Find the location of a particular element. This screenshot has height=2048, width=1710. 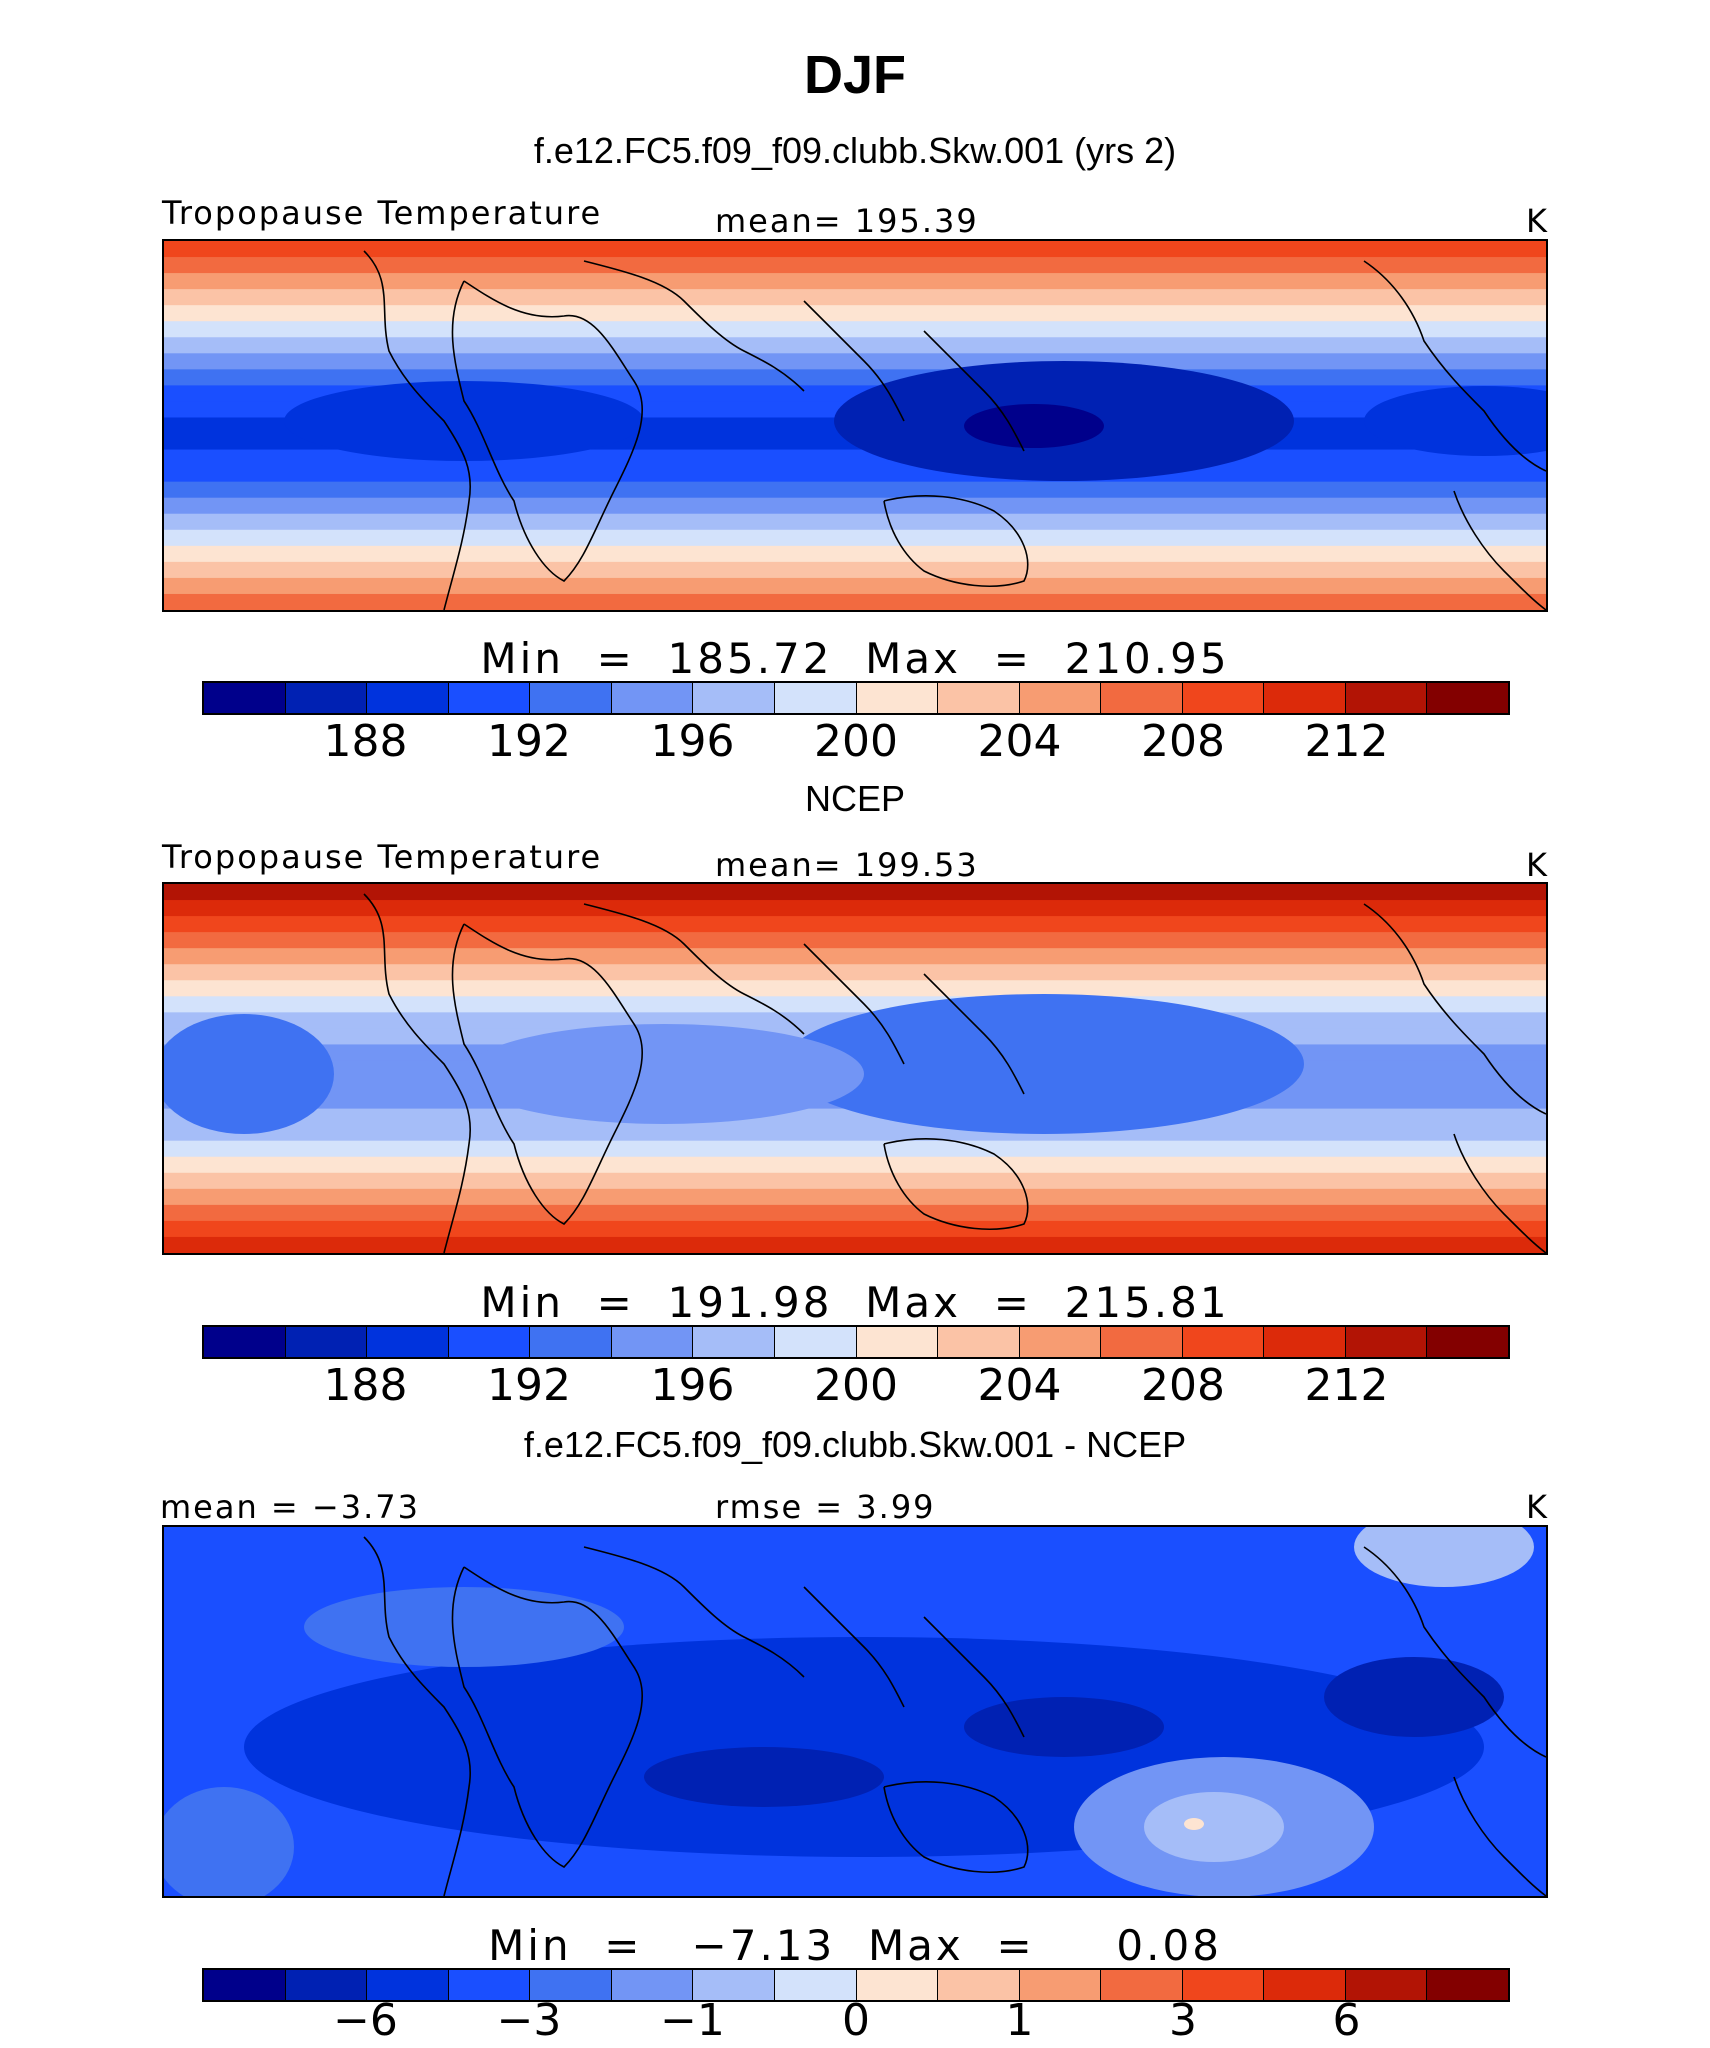

panel-3-mean: mean = −3.73 is located at coordinates (290, 1507).